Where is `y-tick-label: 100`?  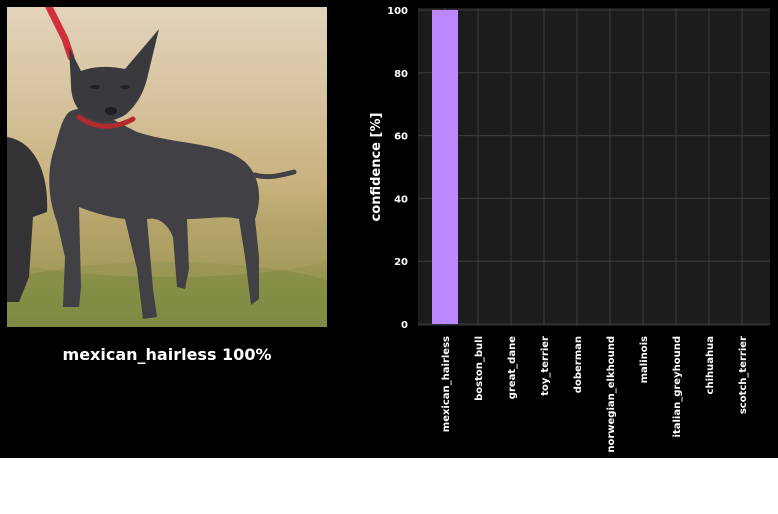
y-tick-label: 100 is located at coordinates (397, 11).